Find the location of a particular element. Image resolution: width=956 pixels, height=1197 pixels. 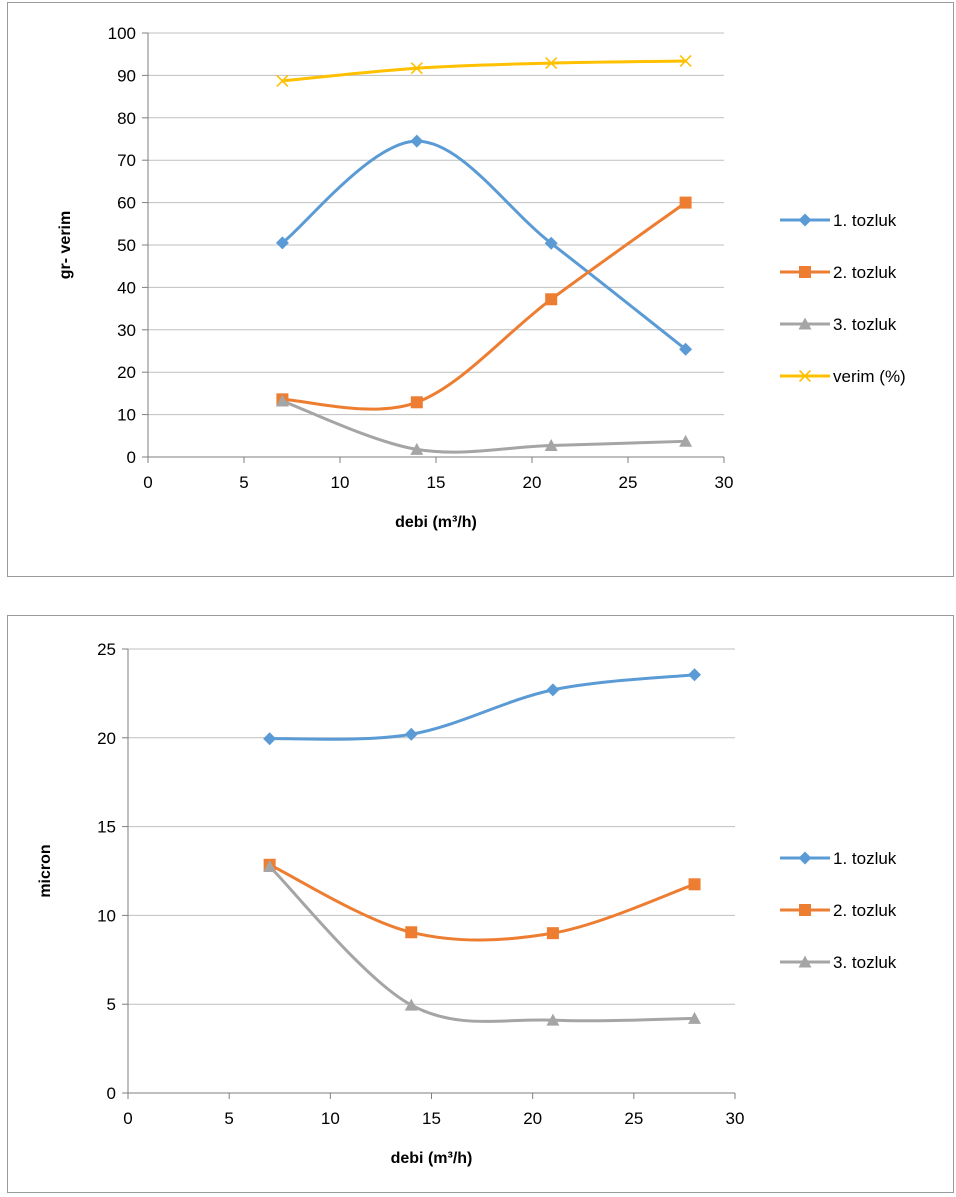

series-verim is located at coordinates (484, 70).